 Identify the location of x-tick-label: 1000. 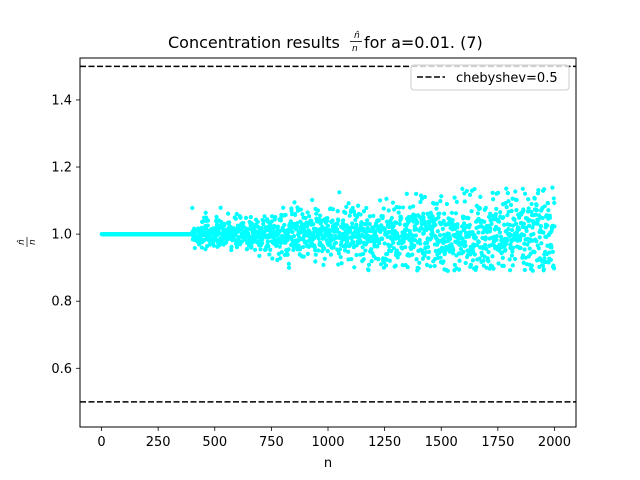
(327, 442).